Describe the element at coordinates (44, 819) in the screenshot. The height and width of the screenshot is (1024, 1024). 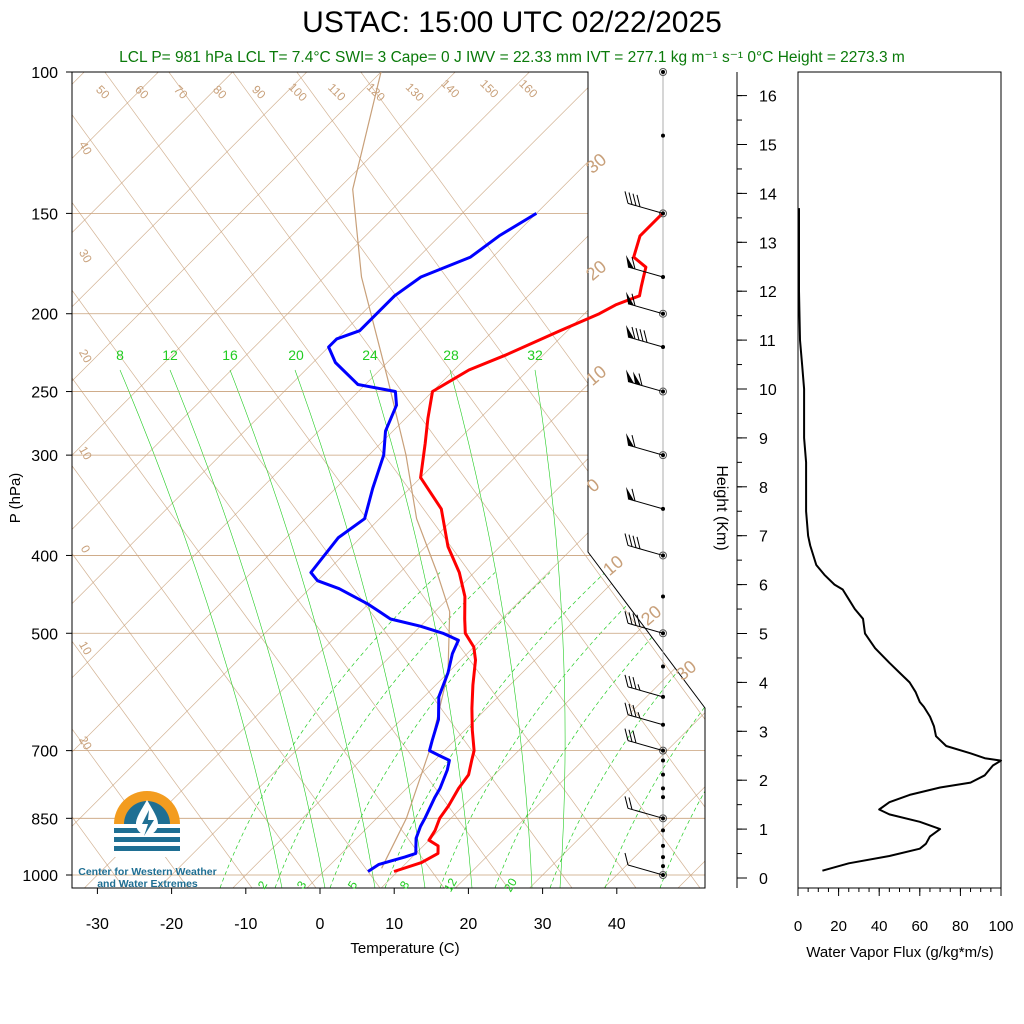
I see `pressure-tick-label: 850` at that location.